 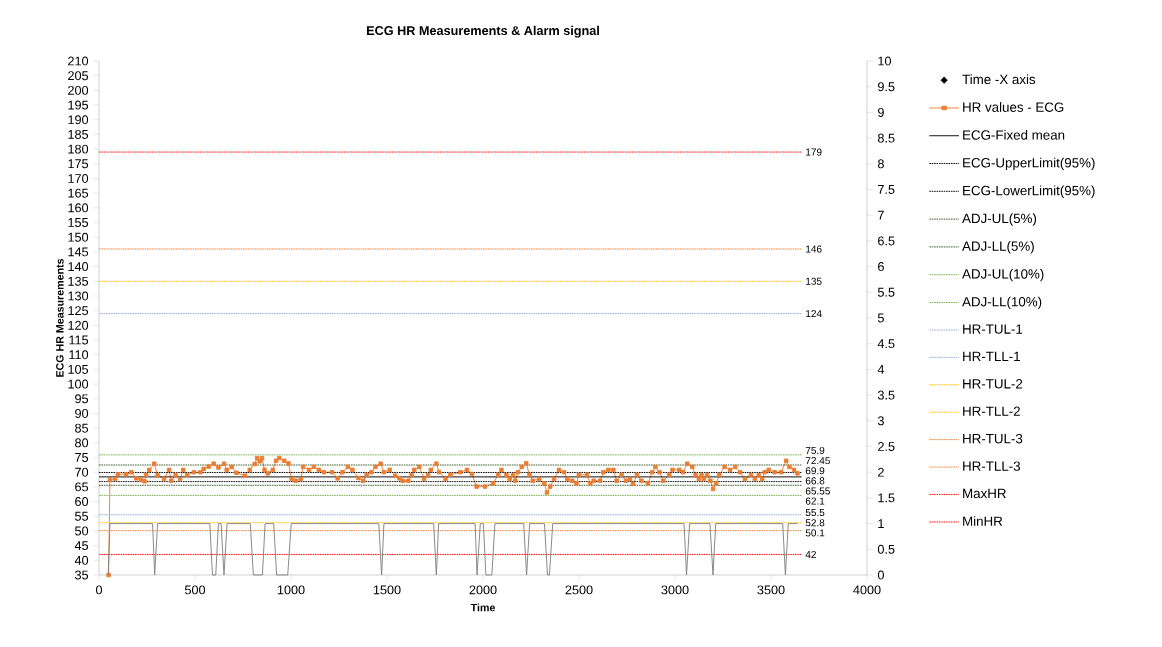 I want to click on y-axis-title: ECG HR Measurements, so click(x=60, y=317).